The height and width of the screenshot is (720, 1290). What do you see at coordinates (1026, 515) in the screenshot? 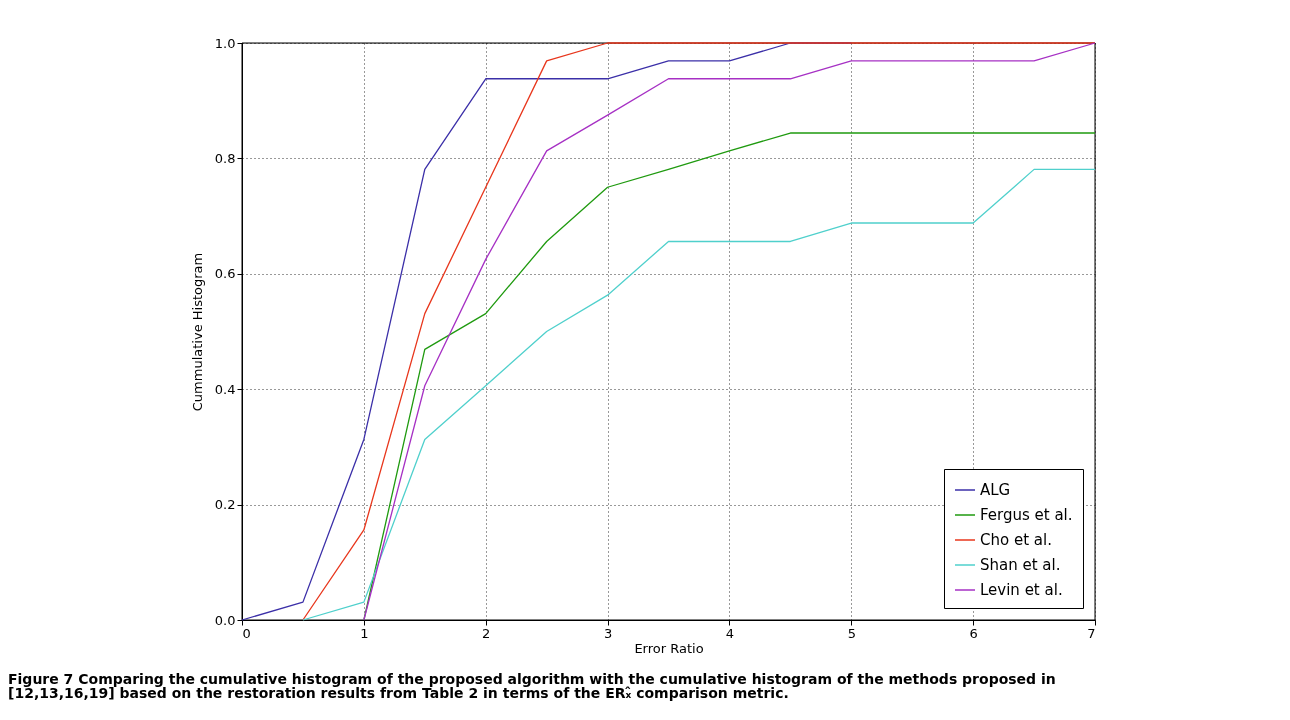
I see `legend-label: Fergus et al.` at bounding box center [1026, 515].